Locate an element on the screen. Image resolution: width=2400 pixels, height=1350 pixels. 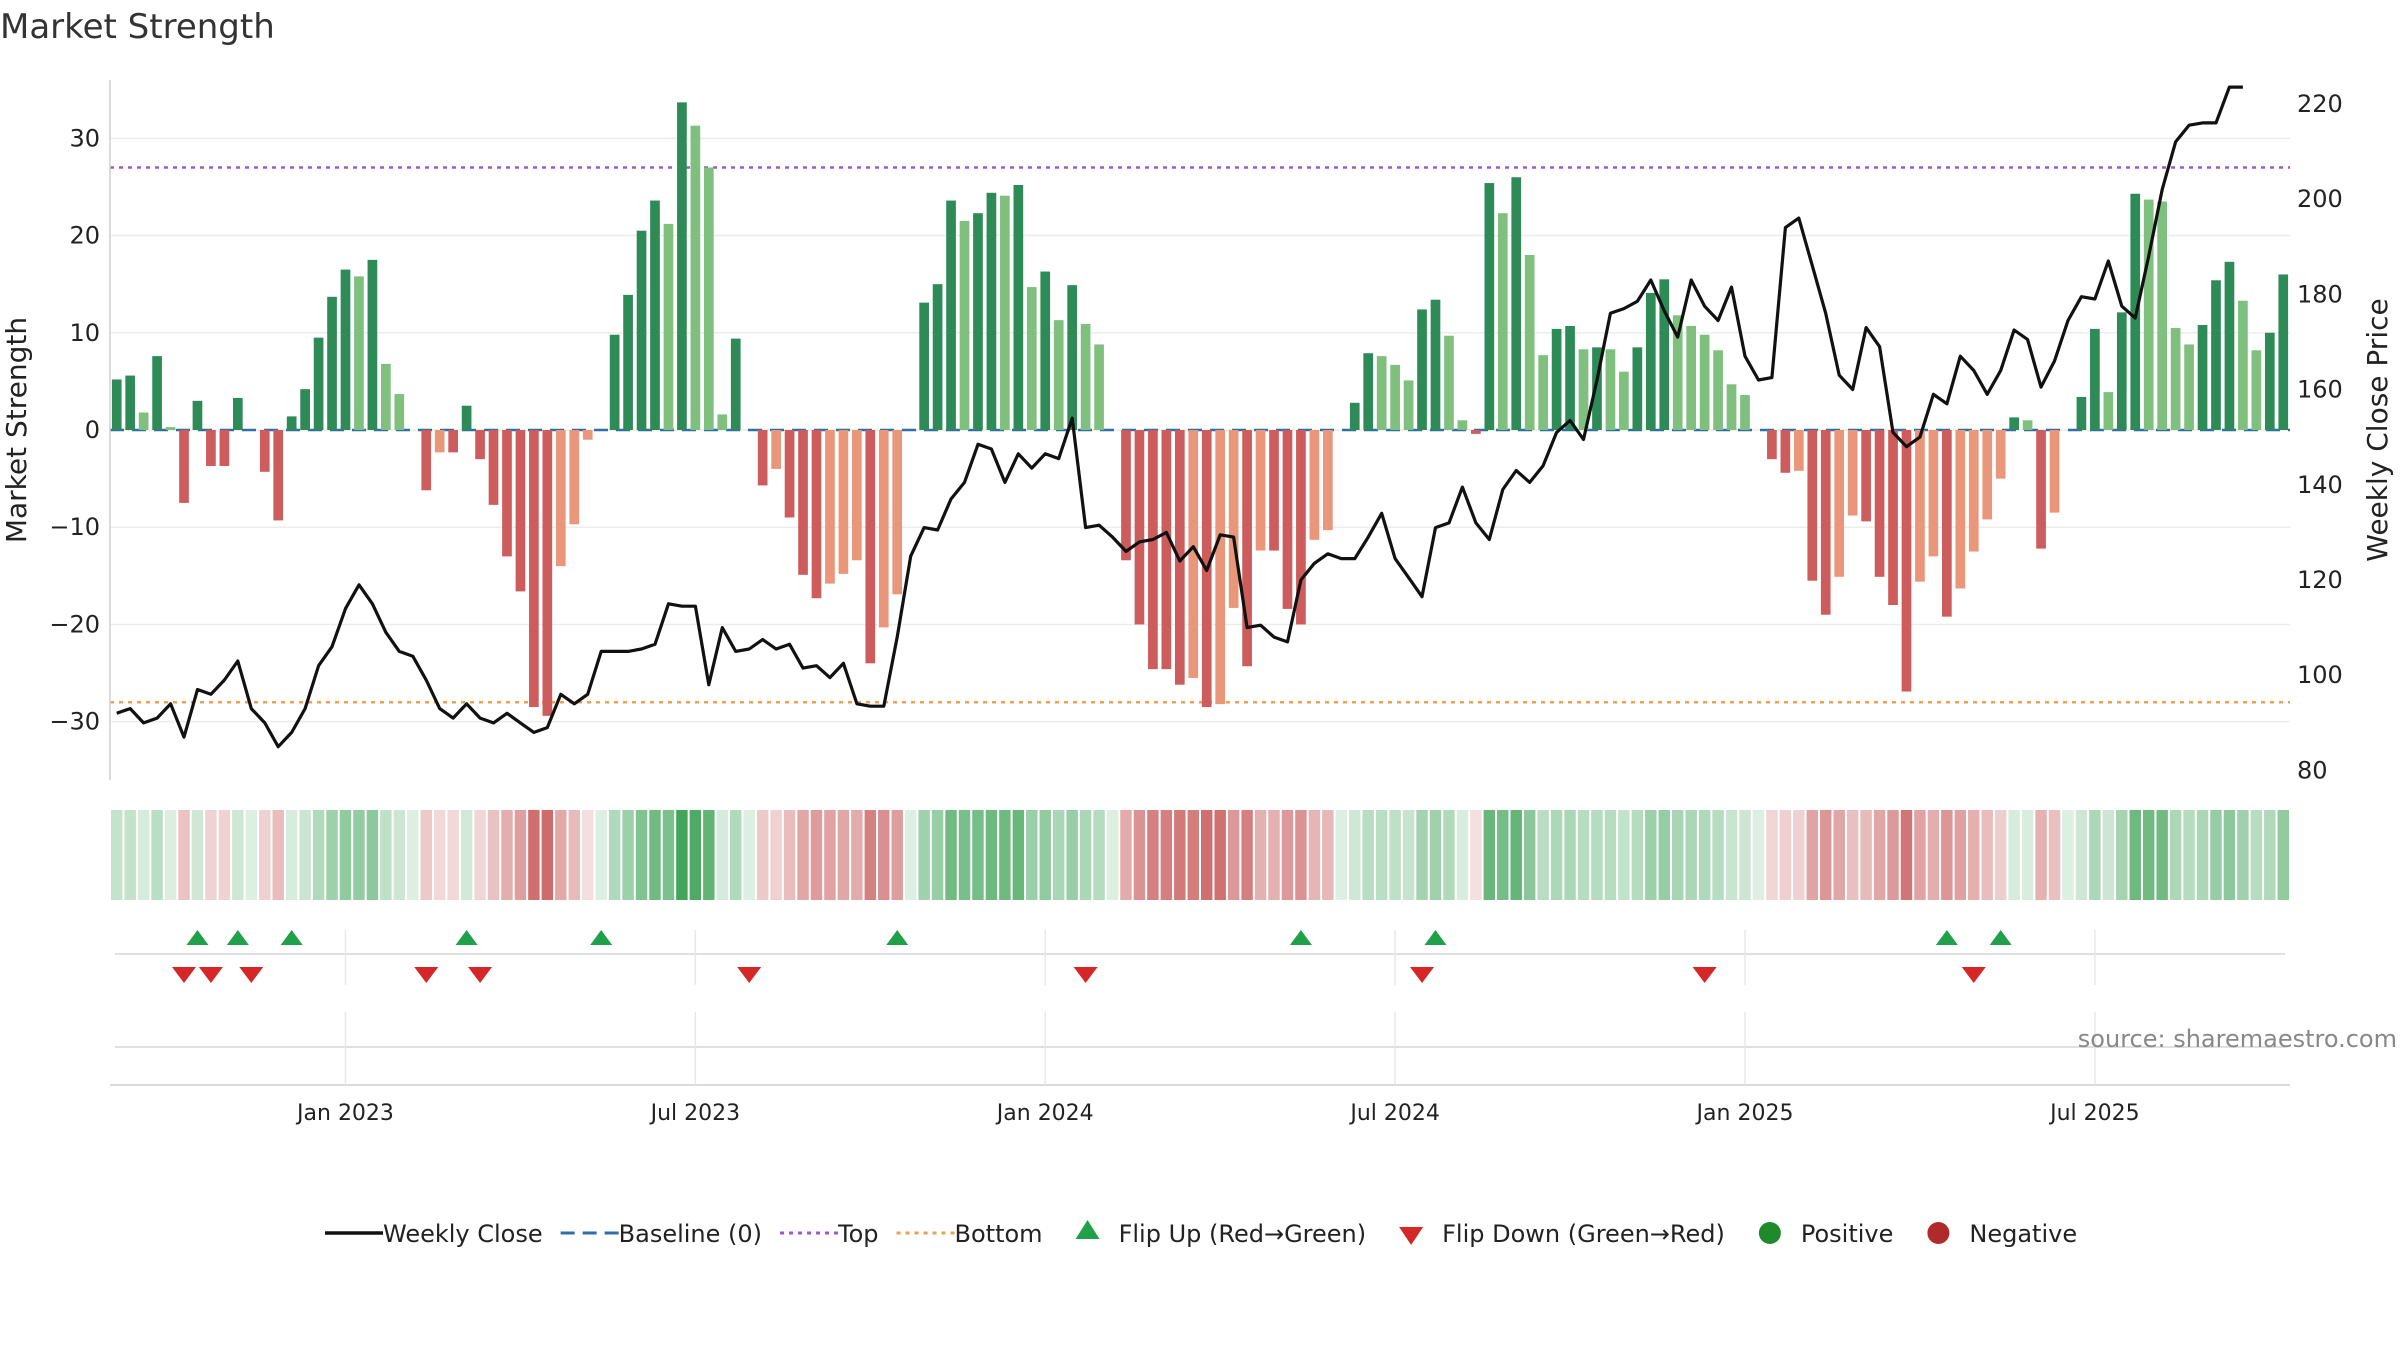
y2-tick-label: 120 is located at coordinates (2320, 580).